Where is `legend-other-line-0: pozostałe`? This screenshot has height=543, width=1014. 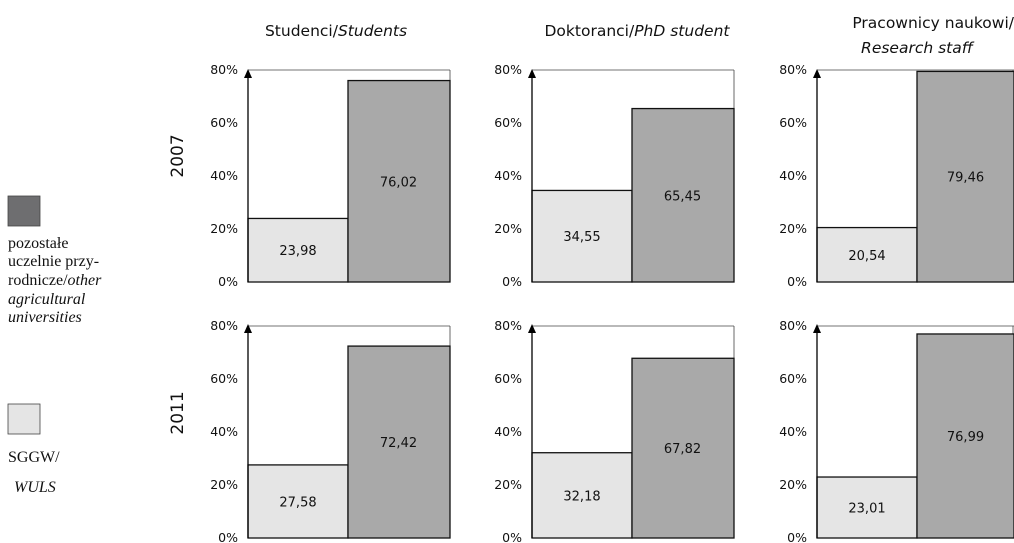 legend-other-line-0: pozostałe is located at coordinates (38, 243).